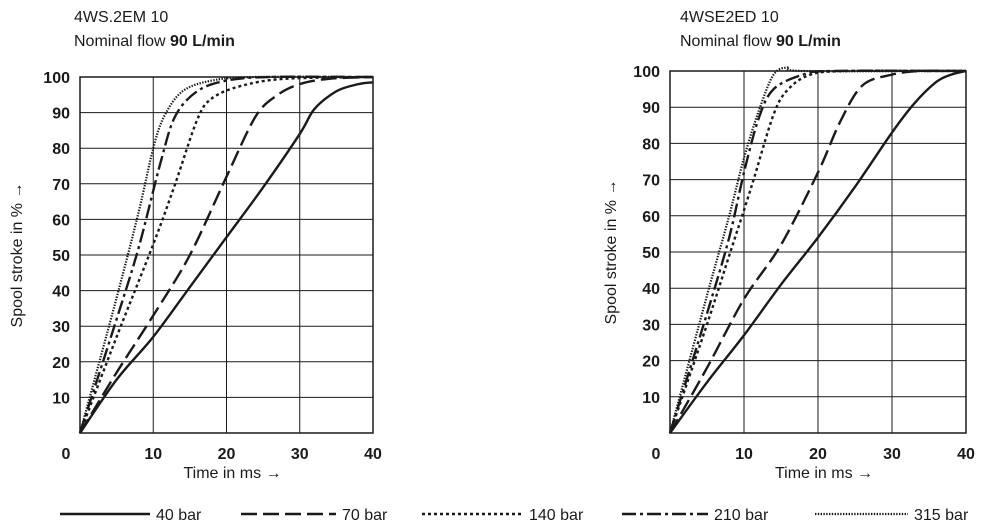 This screenshot has height=528, width=983. I want to click on legend-label: 210 bar, so click(741, 515).